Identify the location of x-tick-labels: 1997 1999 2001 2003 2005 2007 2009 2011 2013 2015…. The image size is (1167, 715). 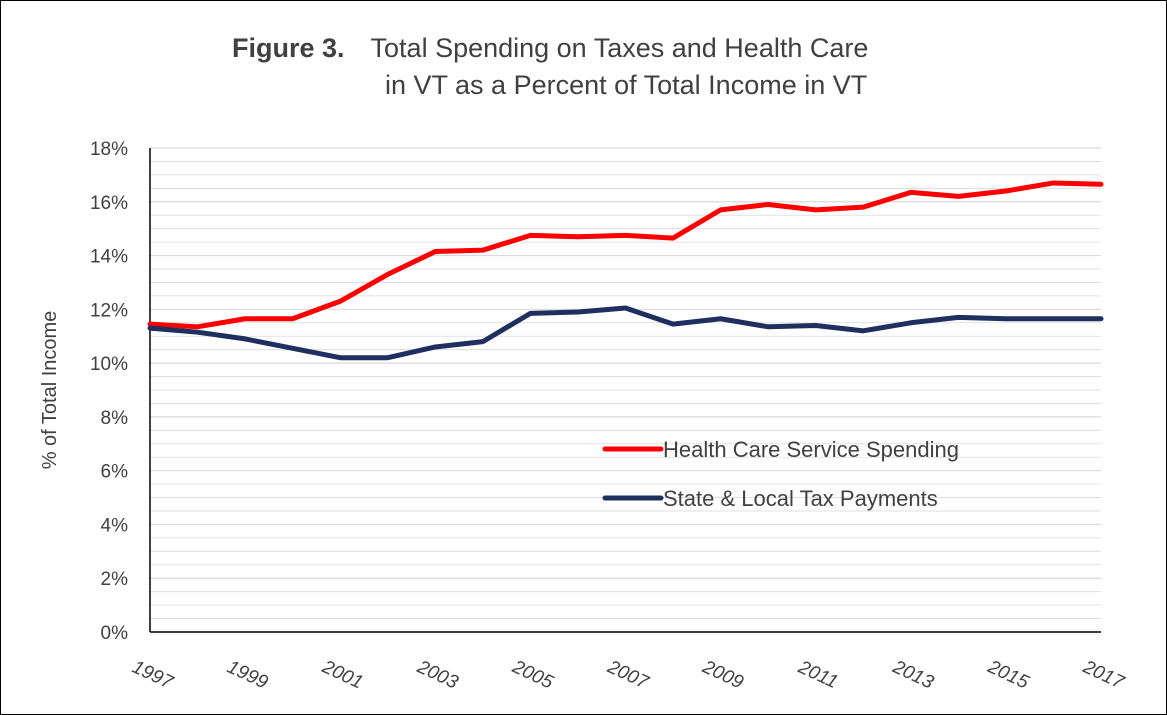
(628, 675).